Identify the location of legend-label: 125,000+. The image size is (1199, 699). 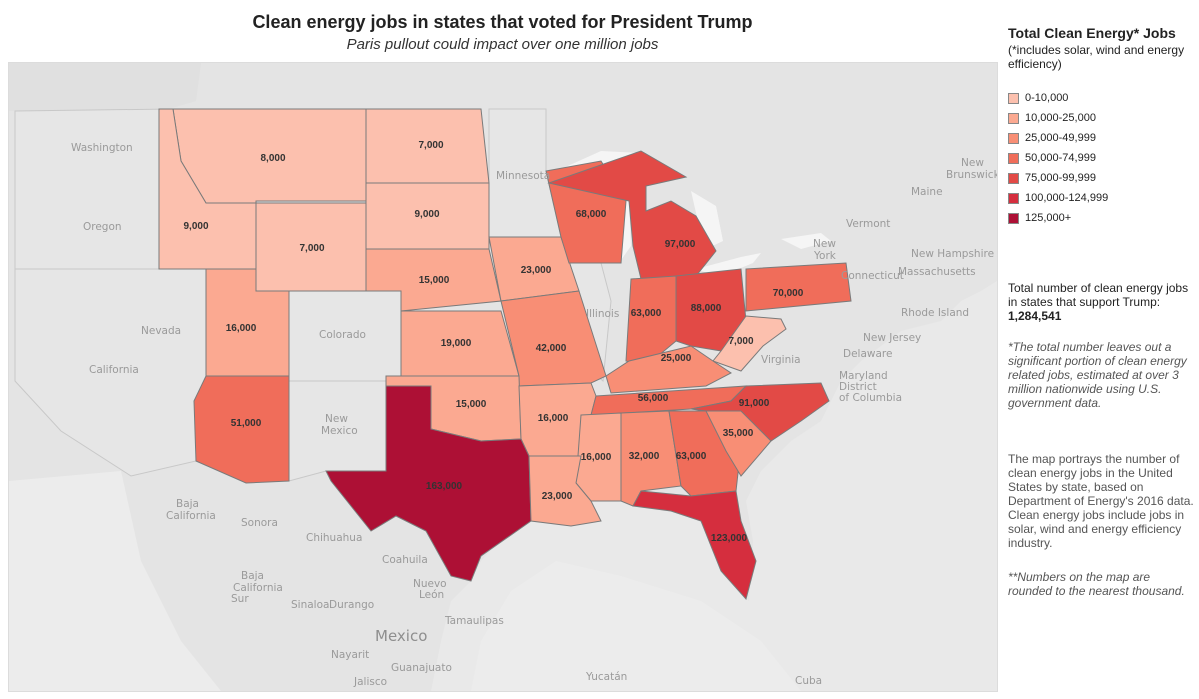
(1048, 218).